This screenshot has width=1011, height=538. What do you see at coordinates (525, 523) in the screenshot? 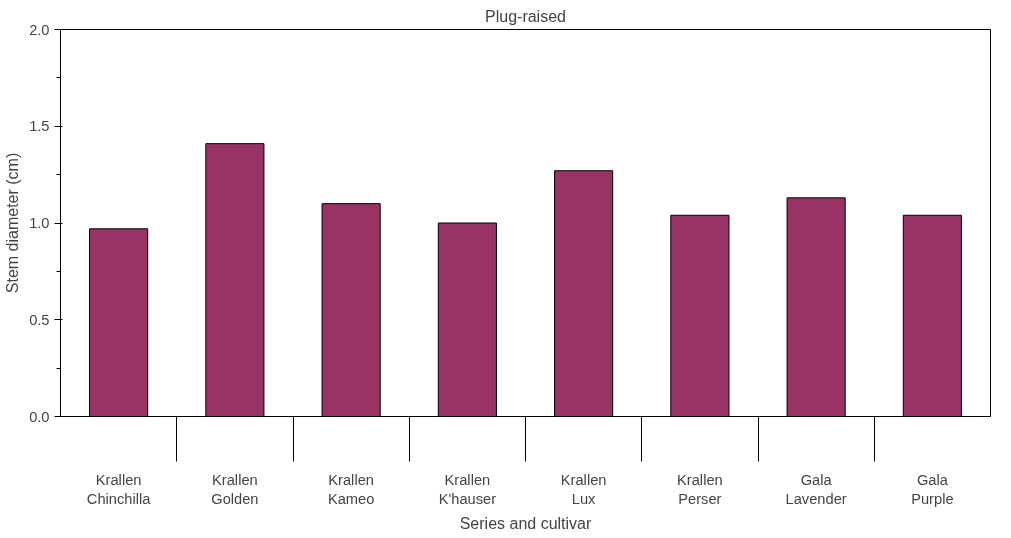
I see `x-axis-title: Series and cultivar` at bounding box center [525, 523].